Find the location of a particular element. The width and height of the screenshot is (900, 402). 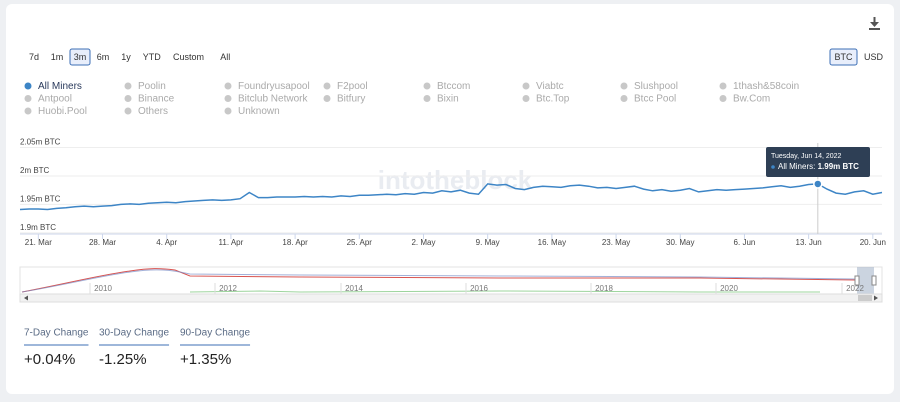

legend-item: Btc.Top is located at coordinates (546, 99).